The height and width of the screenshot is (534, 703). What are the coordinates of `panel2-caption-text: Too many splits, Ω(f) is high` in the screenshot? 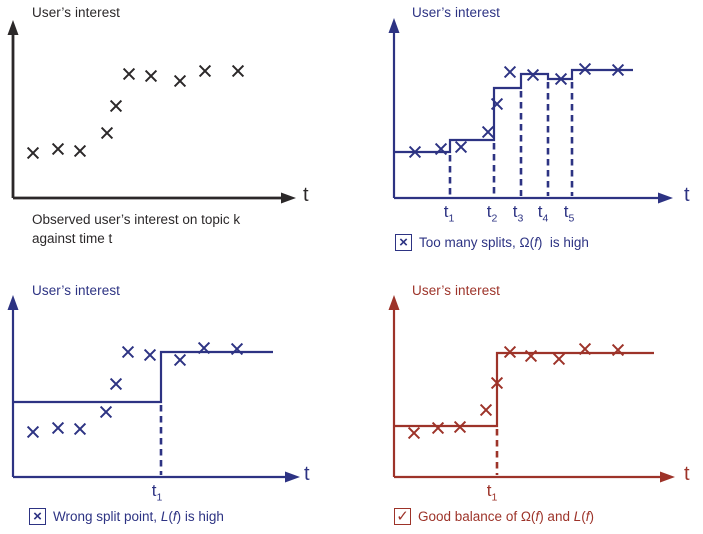 It's located at (504, 242).